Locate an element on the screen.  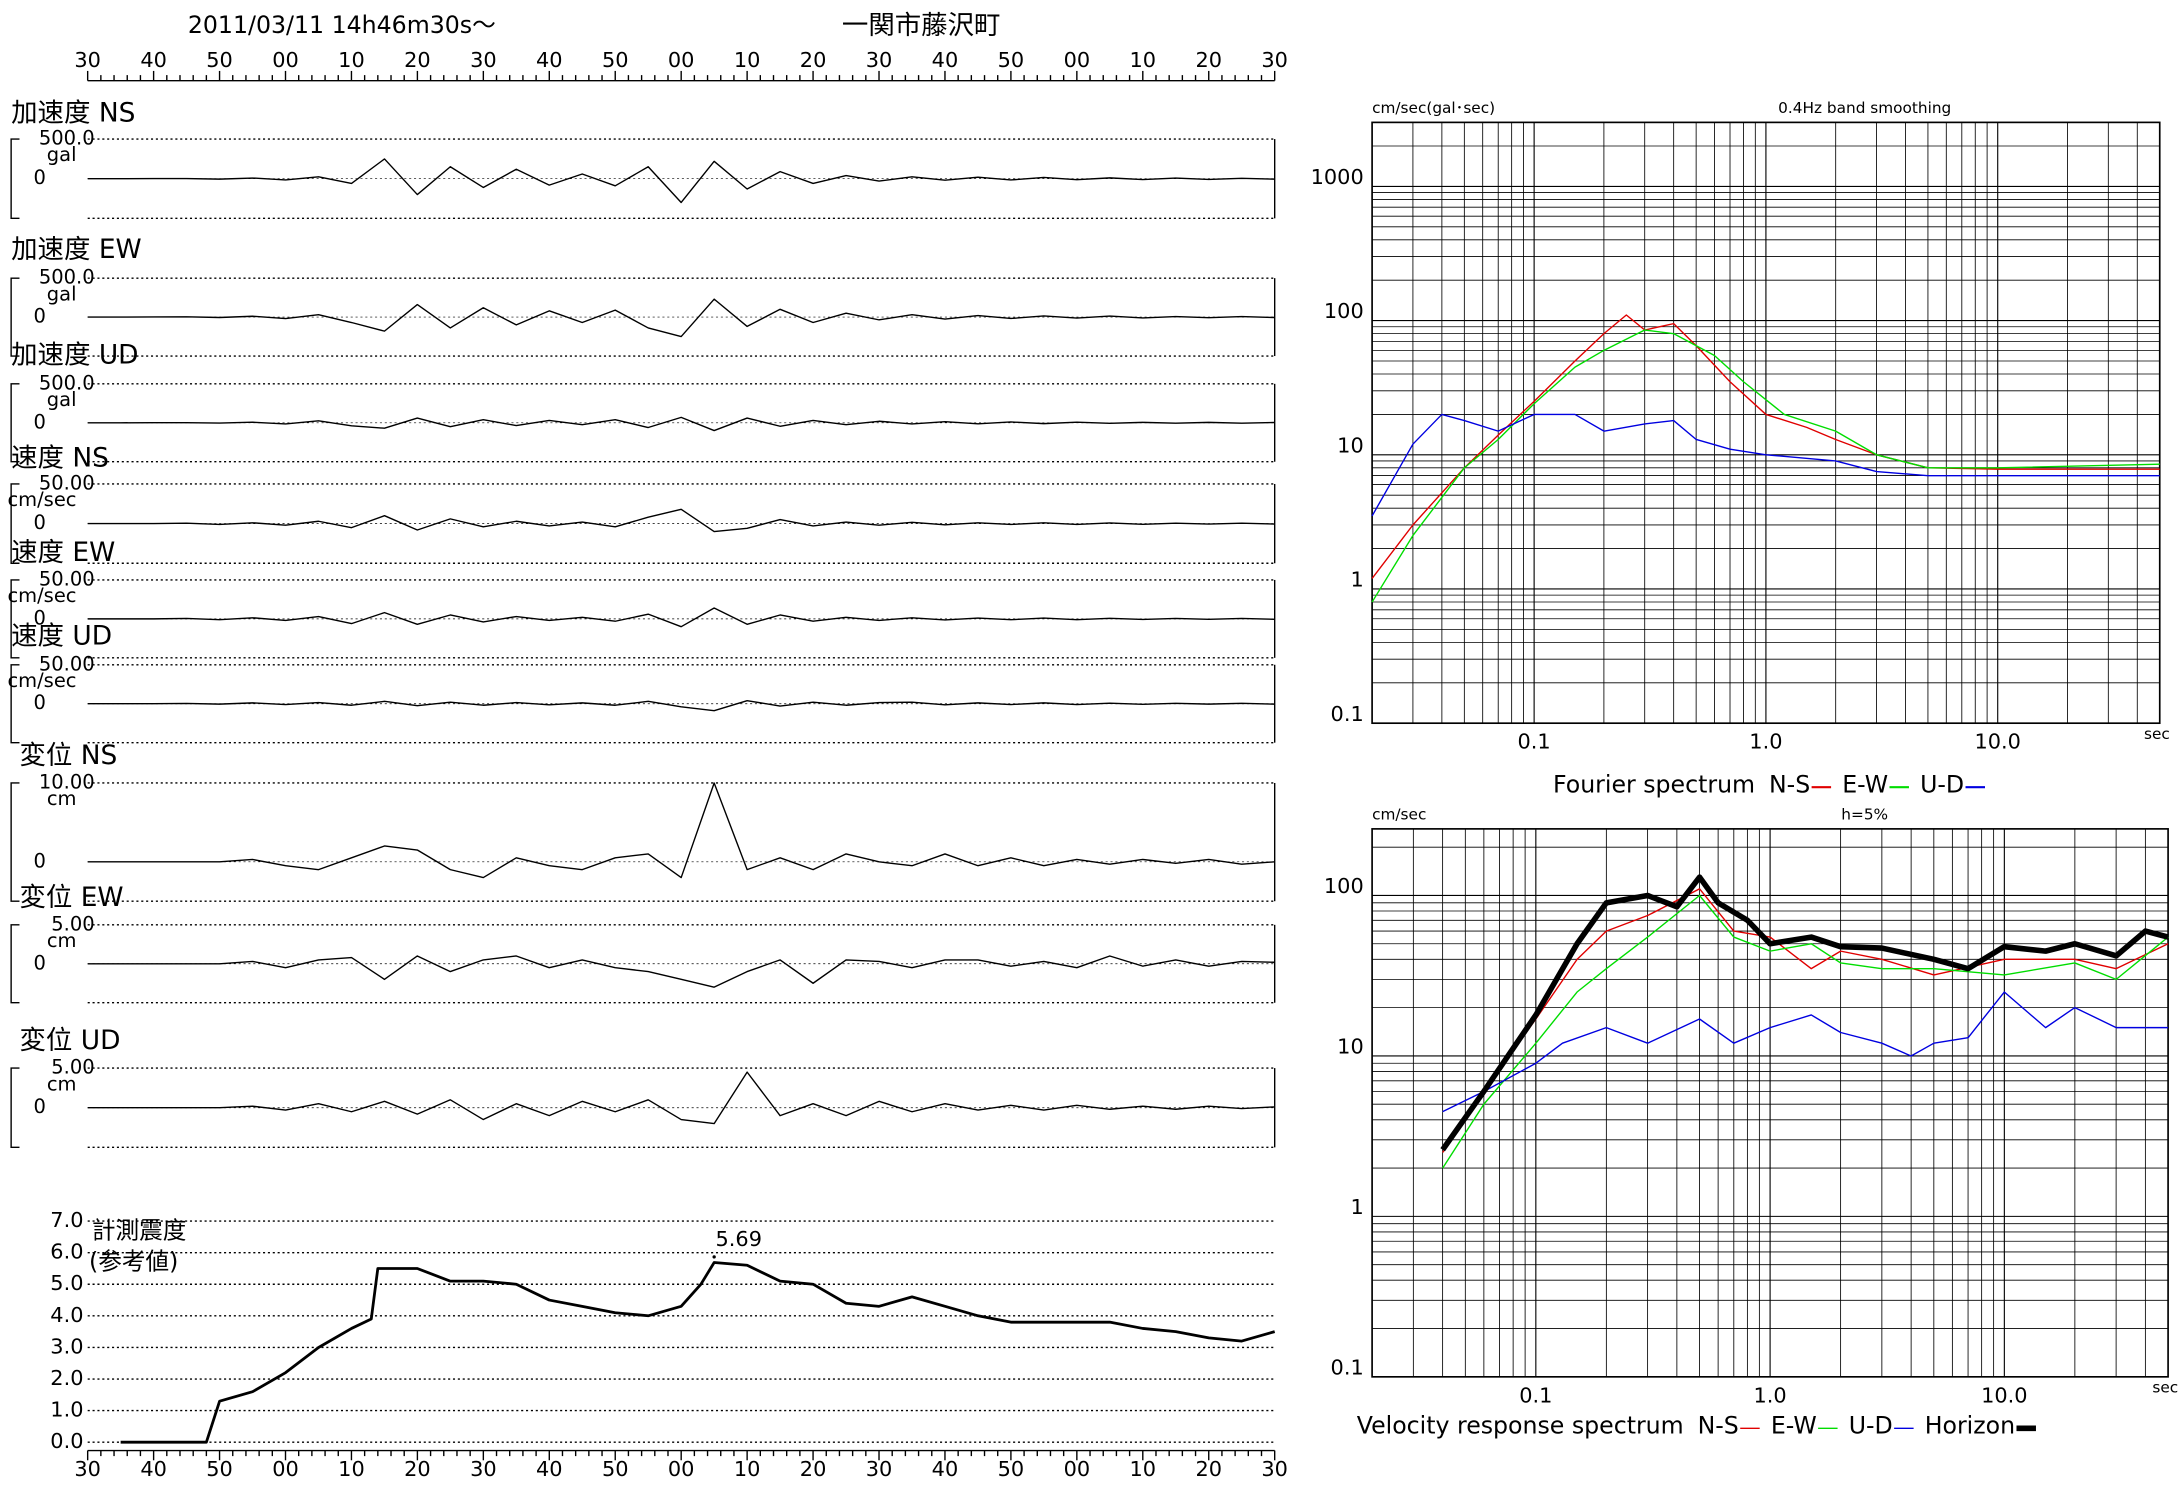
panel-title: 変位 UD is located at coordinates (69, 1040).